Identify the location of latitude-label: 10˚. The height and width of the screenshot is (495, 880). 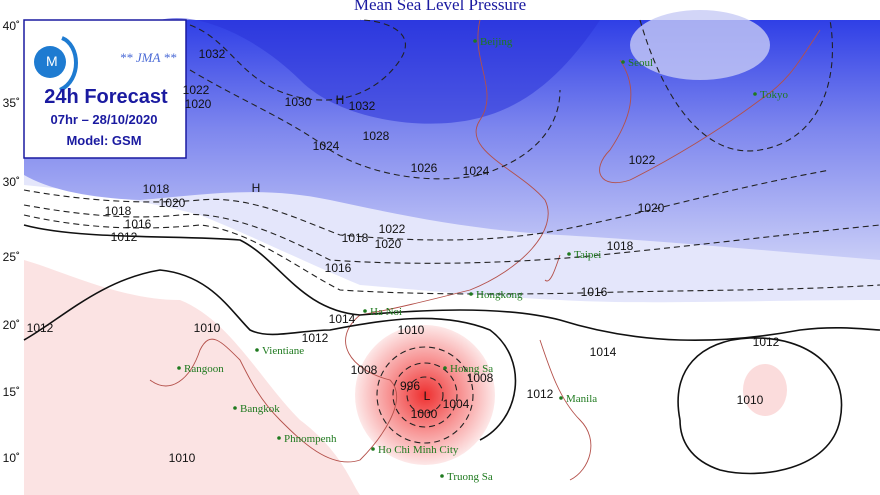
(11, 458).